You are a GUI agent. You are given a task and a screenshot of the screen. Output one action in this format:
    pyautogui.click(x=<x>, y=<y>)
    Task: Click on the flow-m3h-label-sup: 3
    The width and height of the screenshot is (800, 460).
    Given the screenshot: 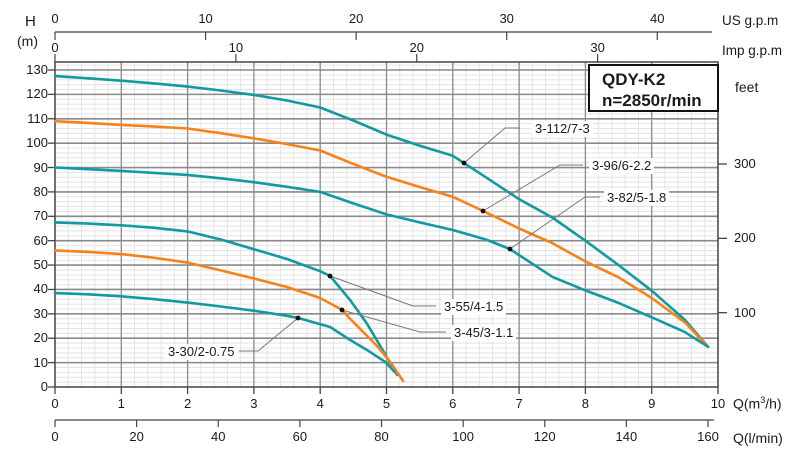 What is the action you would take?
    pyautogui.click(x=763, y=400)
    